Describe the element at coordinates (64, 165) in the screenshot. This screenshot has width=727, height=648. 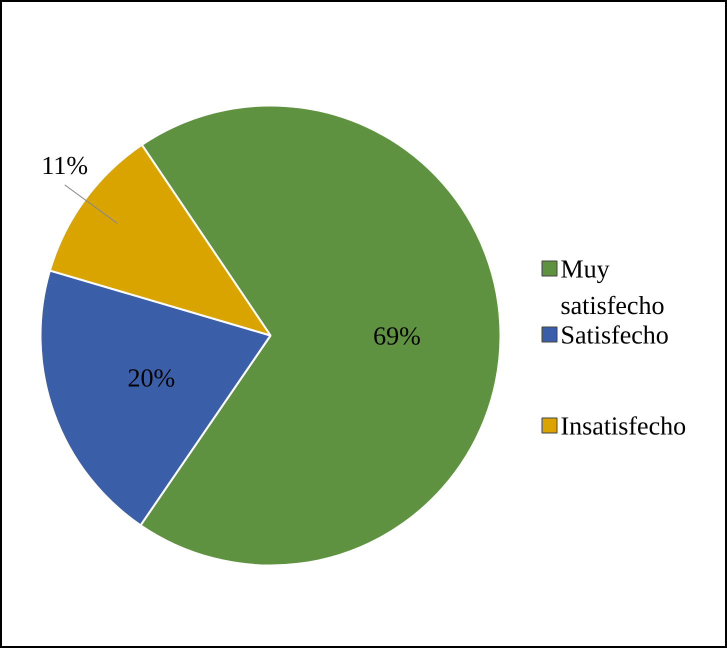
I see `data-label: 11%` at that location.